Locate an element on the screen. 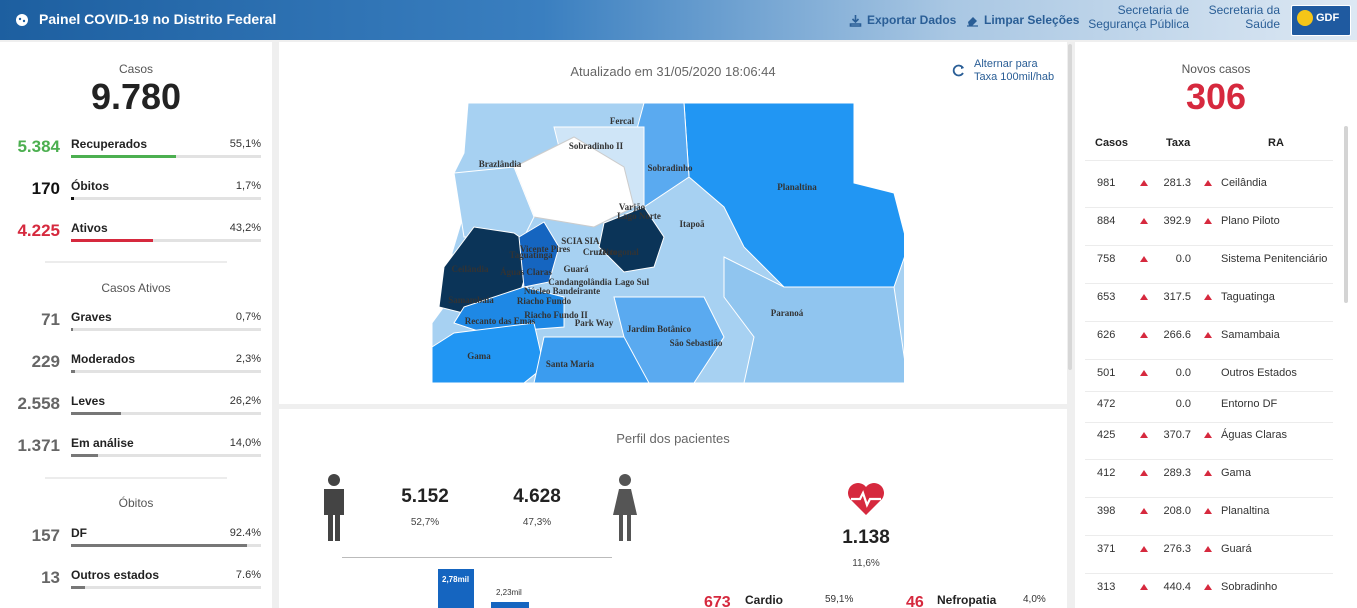  table-row: 758 0.0 Sistema Penitenciário is located at coordinates (1210, 260).